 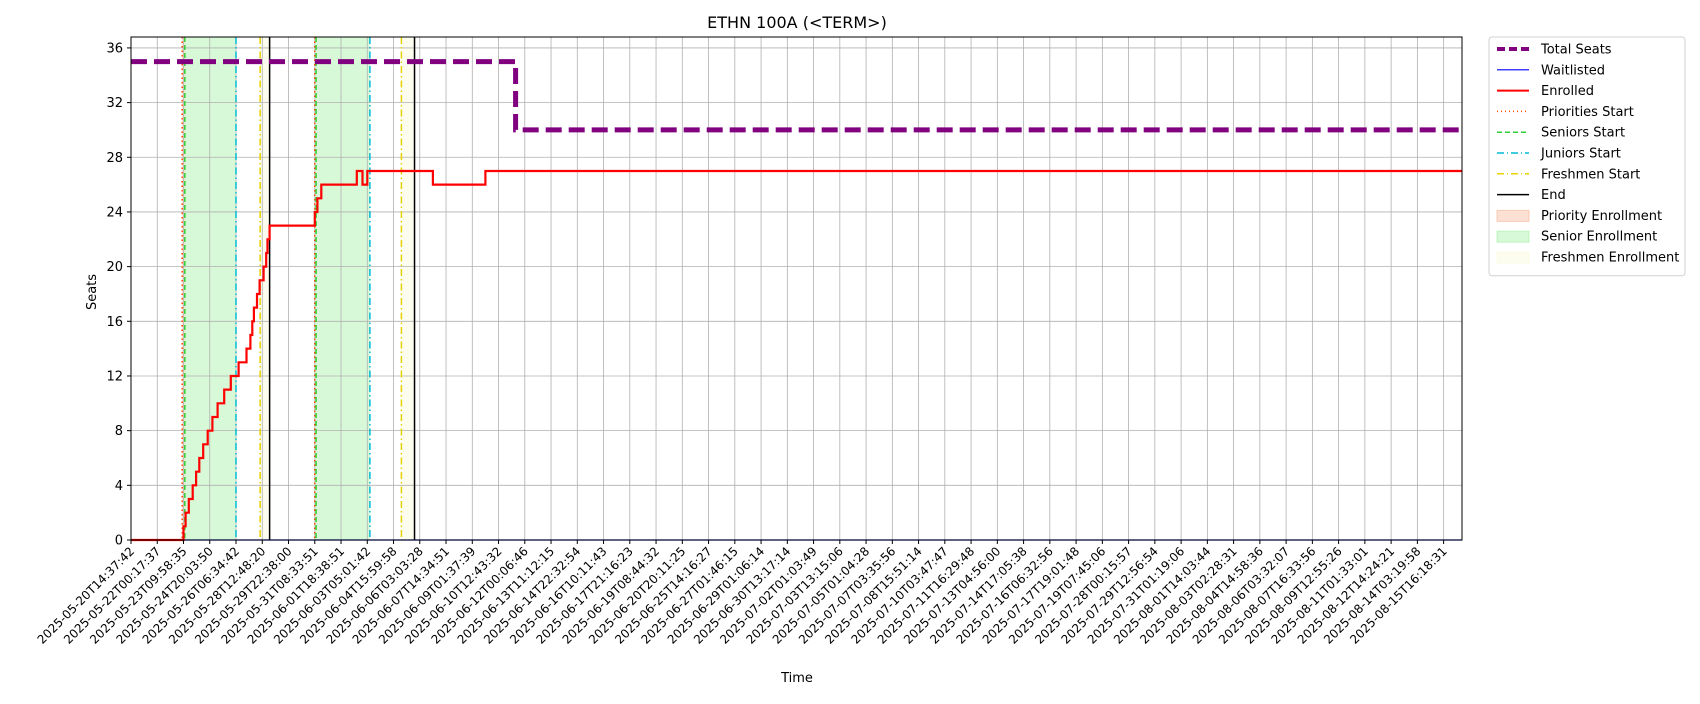 I want to click on legend-label: Waitlisted, so click(x=1573, y=70).